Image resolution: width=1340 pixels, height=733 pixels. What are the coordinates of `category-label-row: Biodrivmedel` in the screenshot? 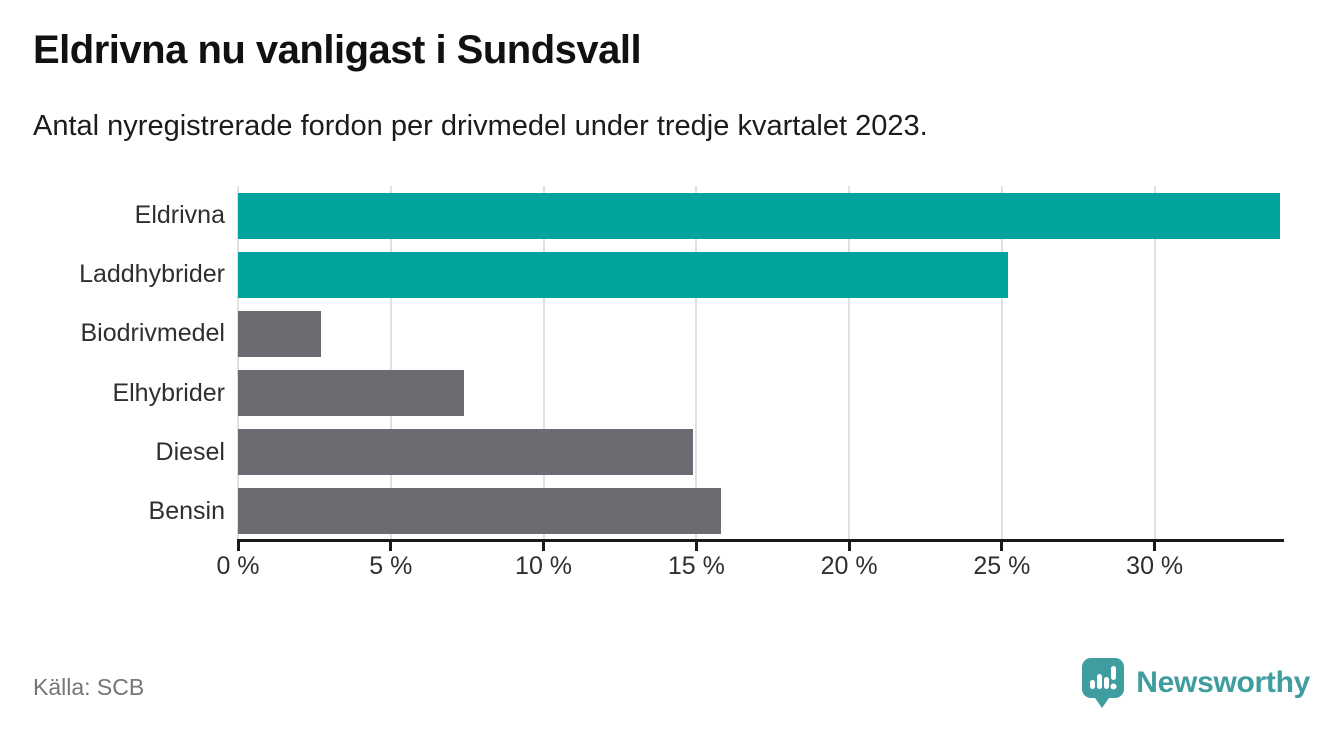 It's located at (112, 333).